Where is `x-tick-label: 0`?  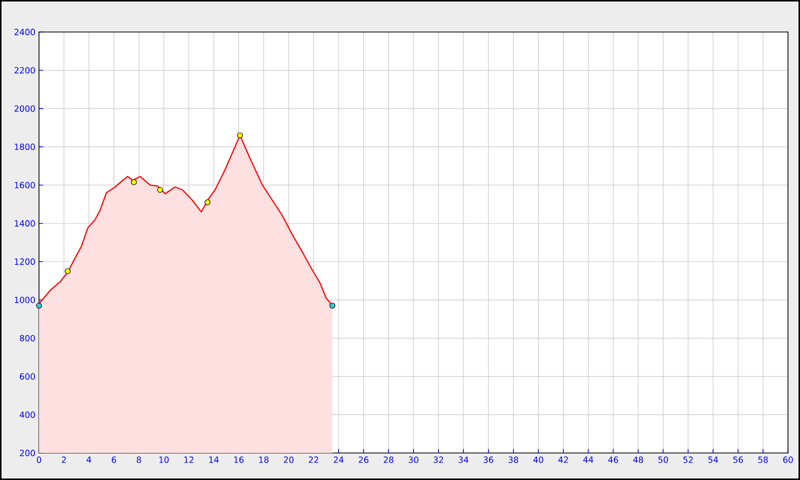 x-tick-label: 0 is located at coordinates (39, 459).